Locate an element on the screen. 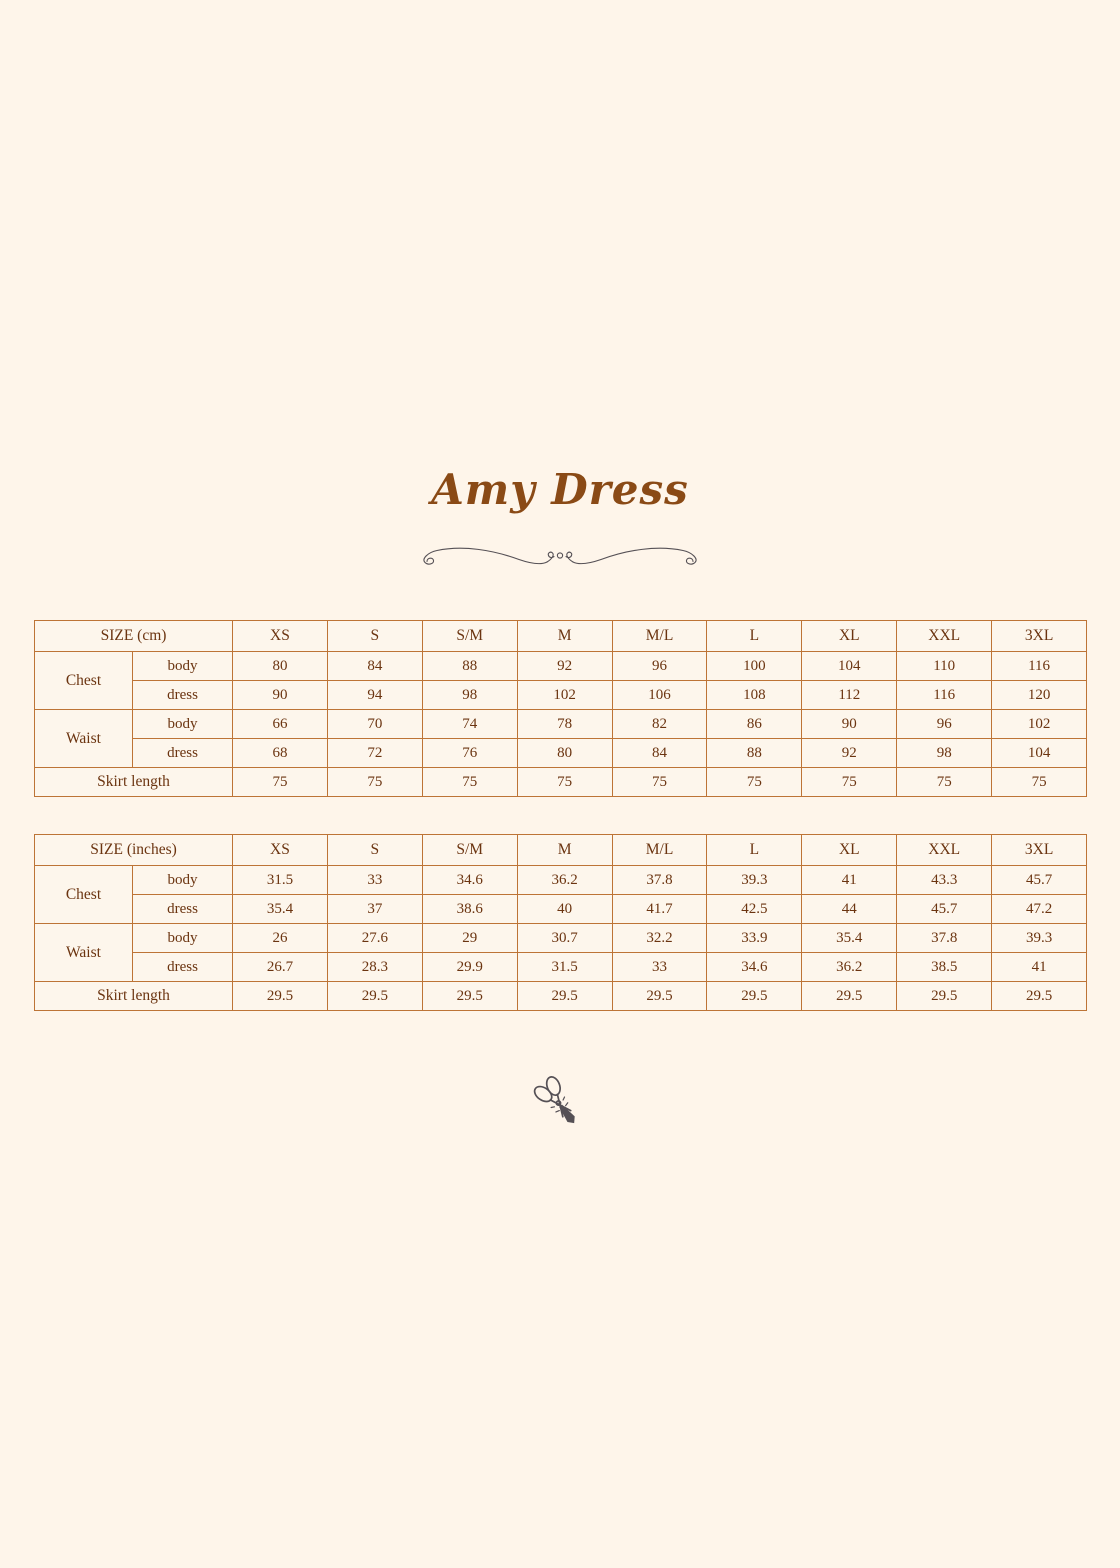 This screenshot has height=1568, width=1120. measurement-value: 108 is located at coordinates (754, 695).